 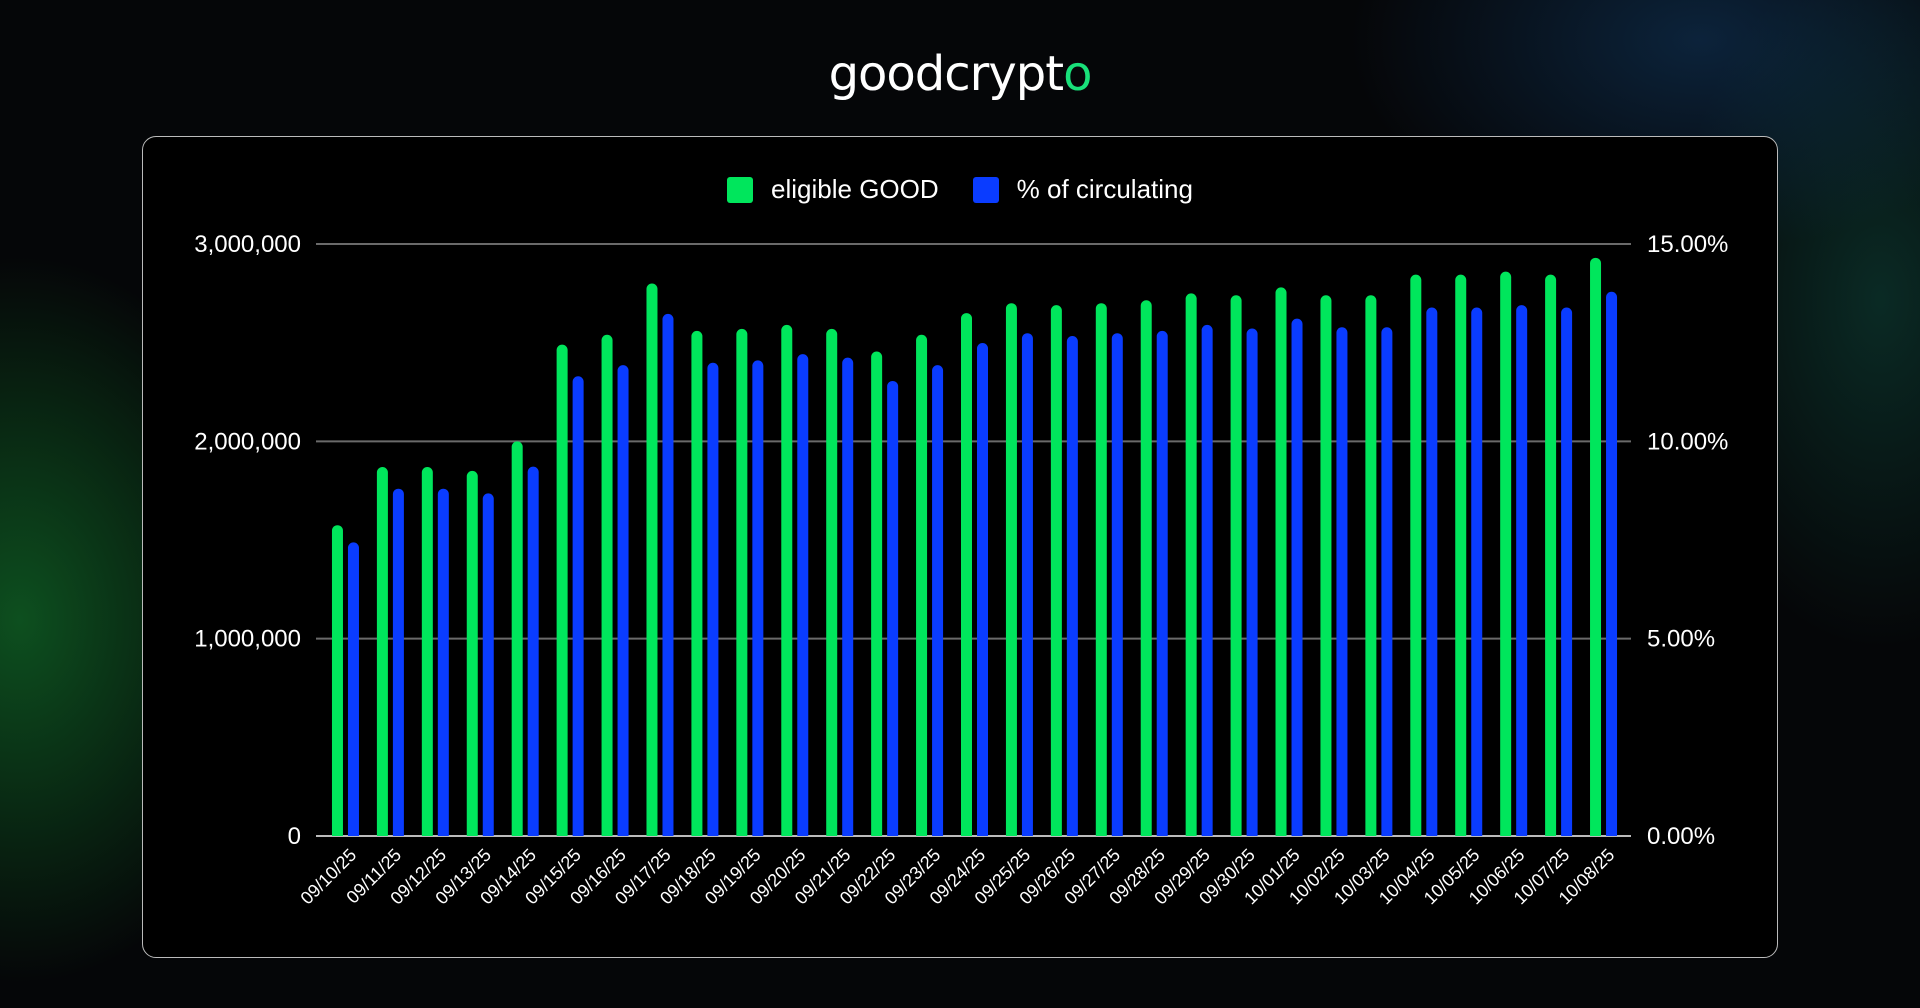 What do you see at coordinates (1687, 244) in the screenshot?
I see `y-right-tick-label: 15.00%` at bounding box center [1687, 244].